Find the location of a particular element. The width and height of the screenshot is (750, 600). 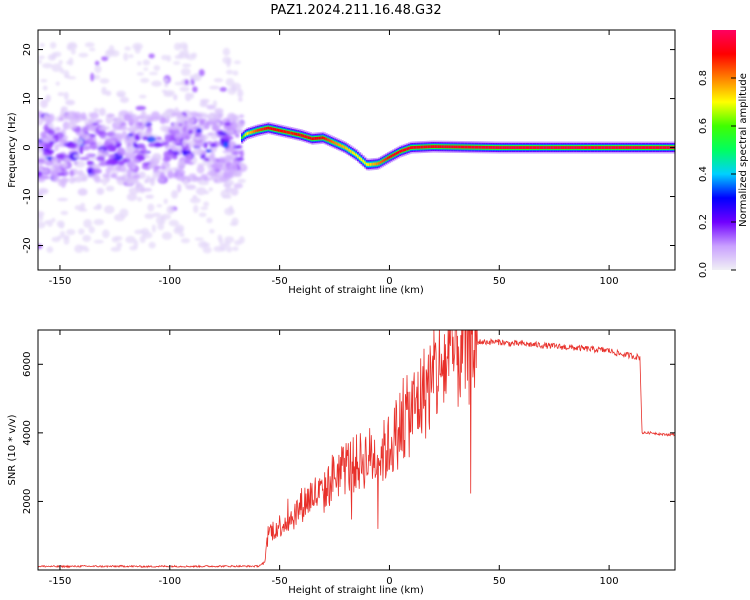

y-tick-label: -10 is located at coordinates (27, 196).